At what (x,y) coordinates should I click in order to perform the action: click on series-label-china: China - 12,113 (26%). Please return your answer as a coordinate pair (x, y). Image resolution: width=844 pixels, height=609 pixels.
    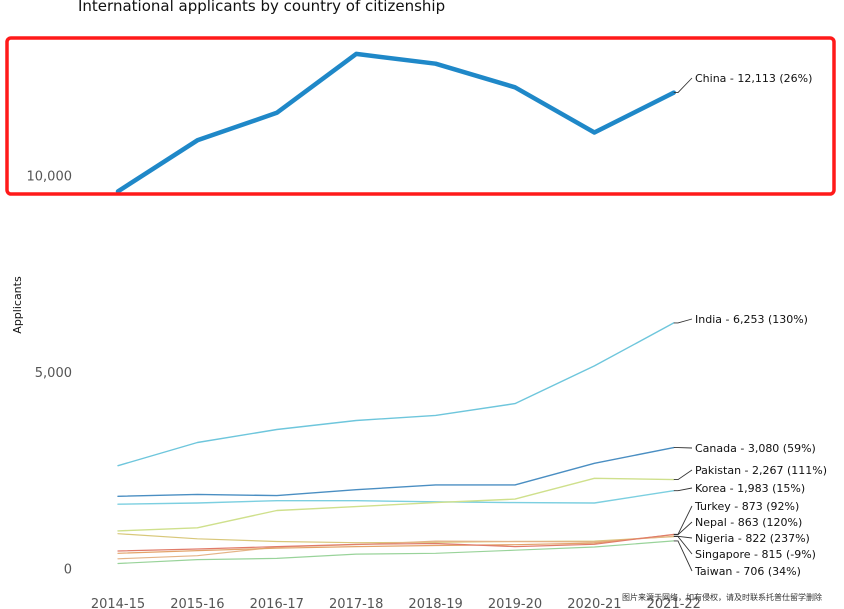
    Looking at the image, I should click on (753, 78).